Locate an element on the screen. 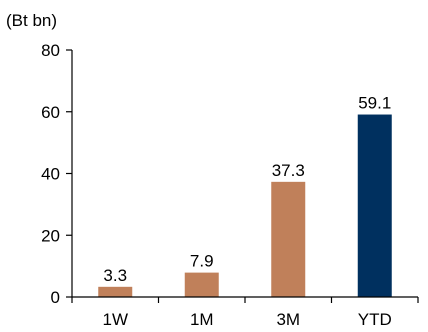  x-tick-label-3m: 3M is located at coordinates (288, 319).